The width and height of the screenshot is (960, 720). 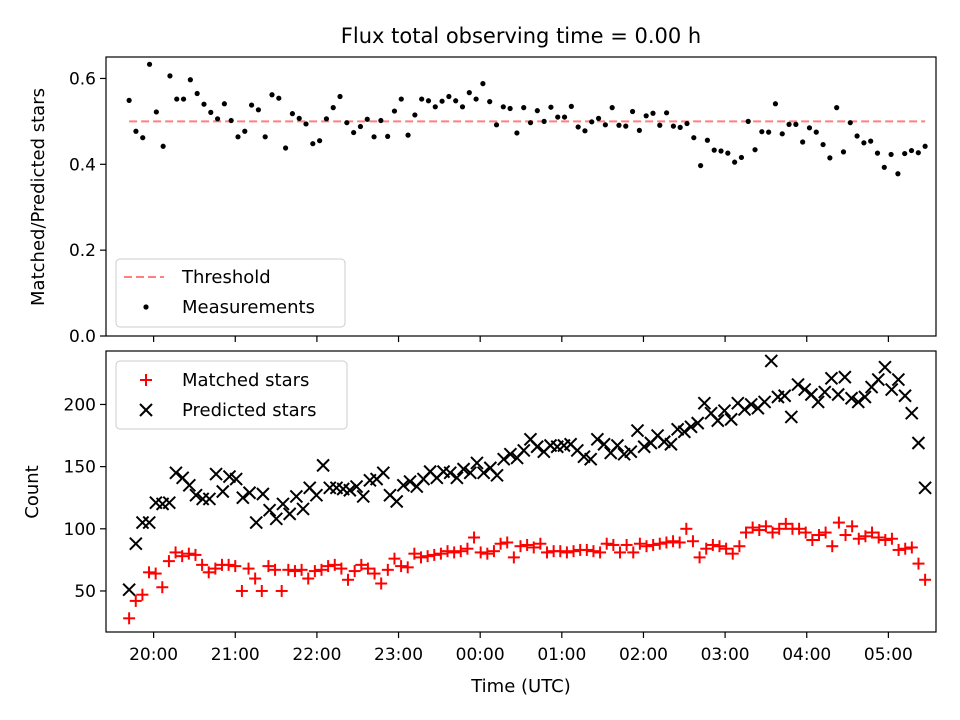 What do you see at coordinates (146, 410) in the screenshot?
I see `predicted-stars-legend-swatch` at bounding box center [146, 410].